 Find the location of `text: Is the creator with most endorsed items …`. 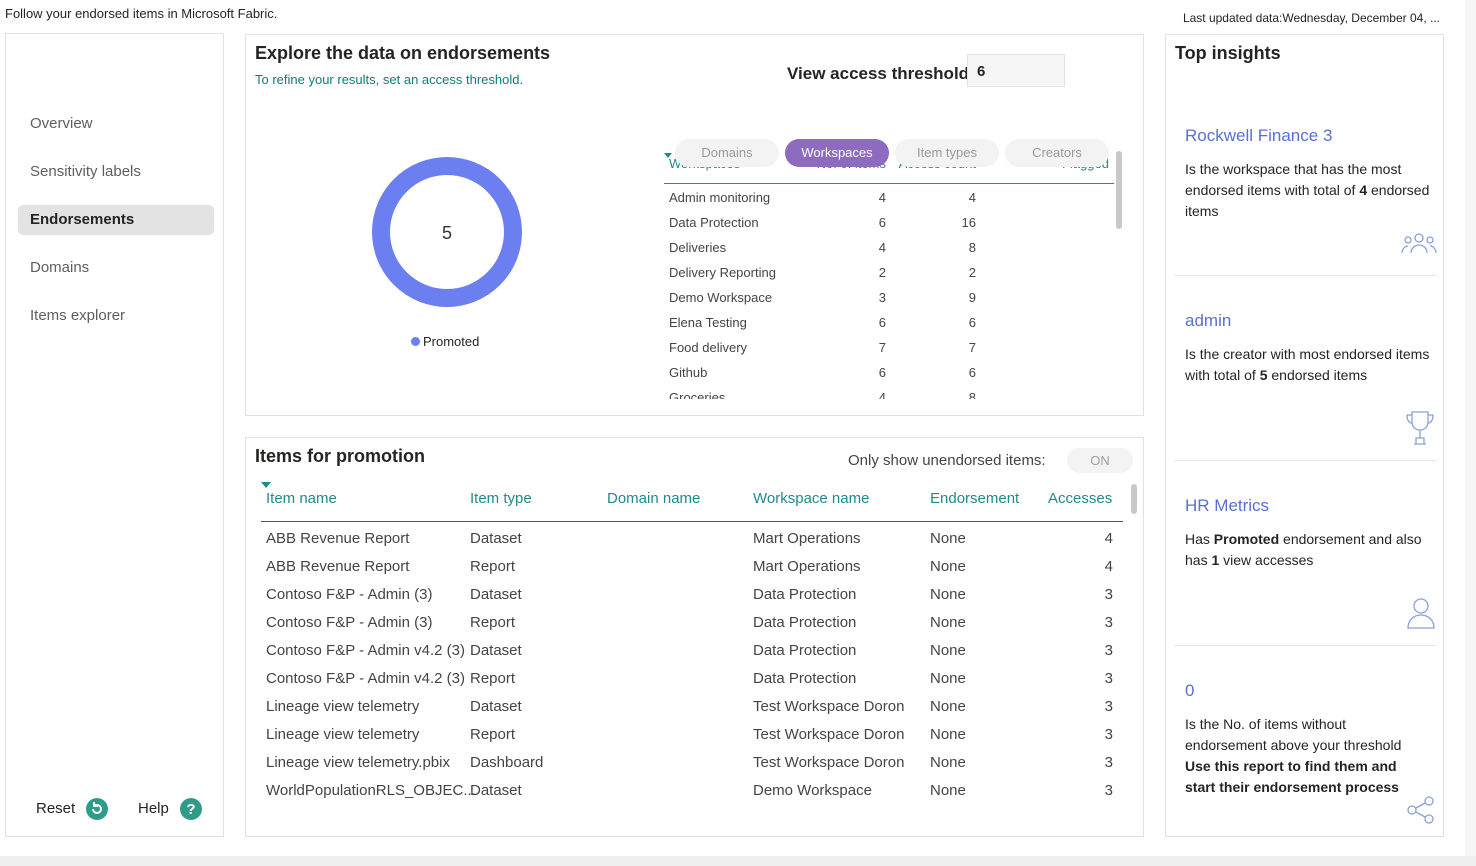

text: Is the creator with most endorsed items … is located at coordinates (1307, 364).